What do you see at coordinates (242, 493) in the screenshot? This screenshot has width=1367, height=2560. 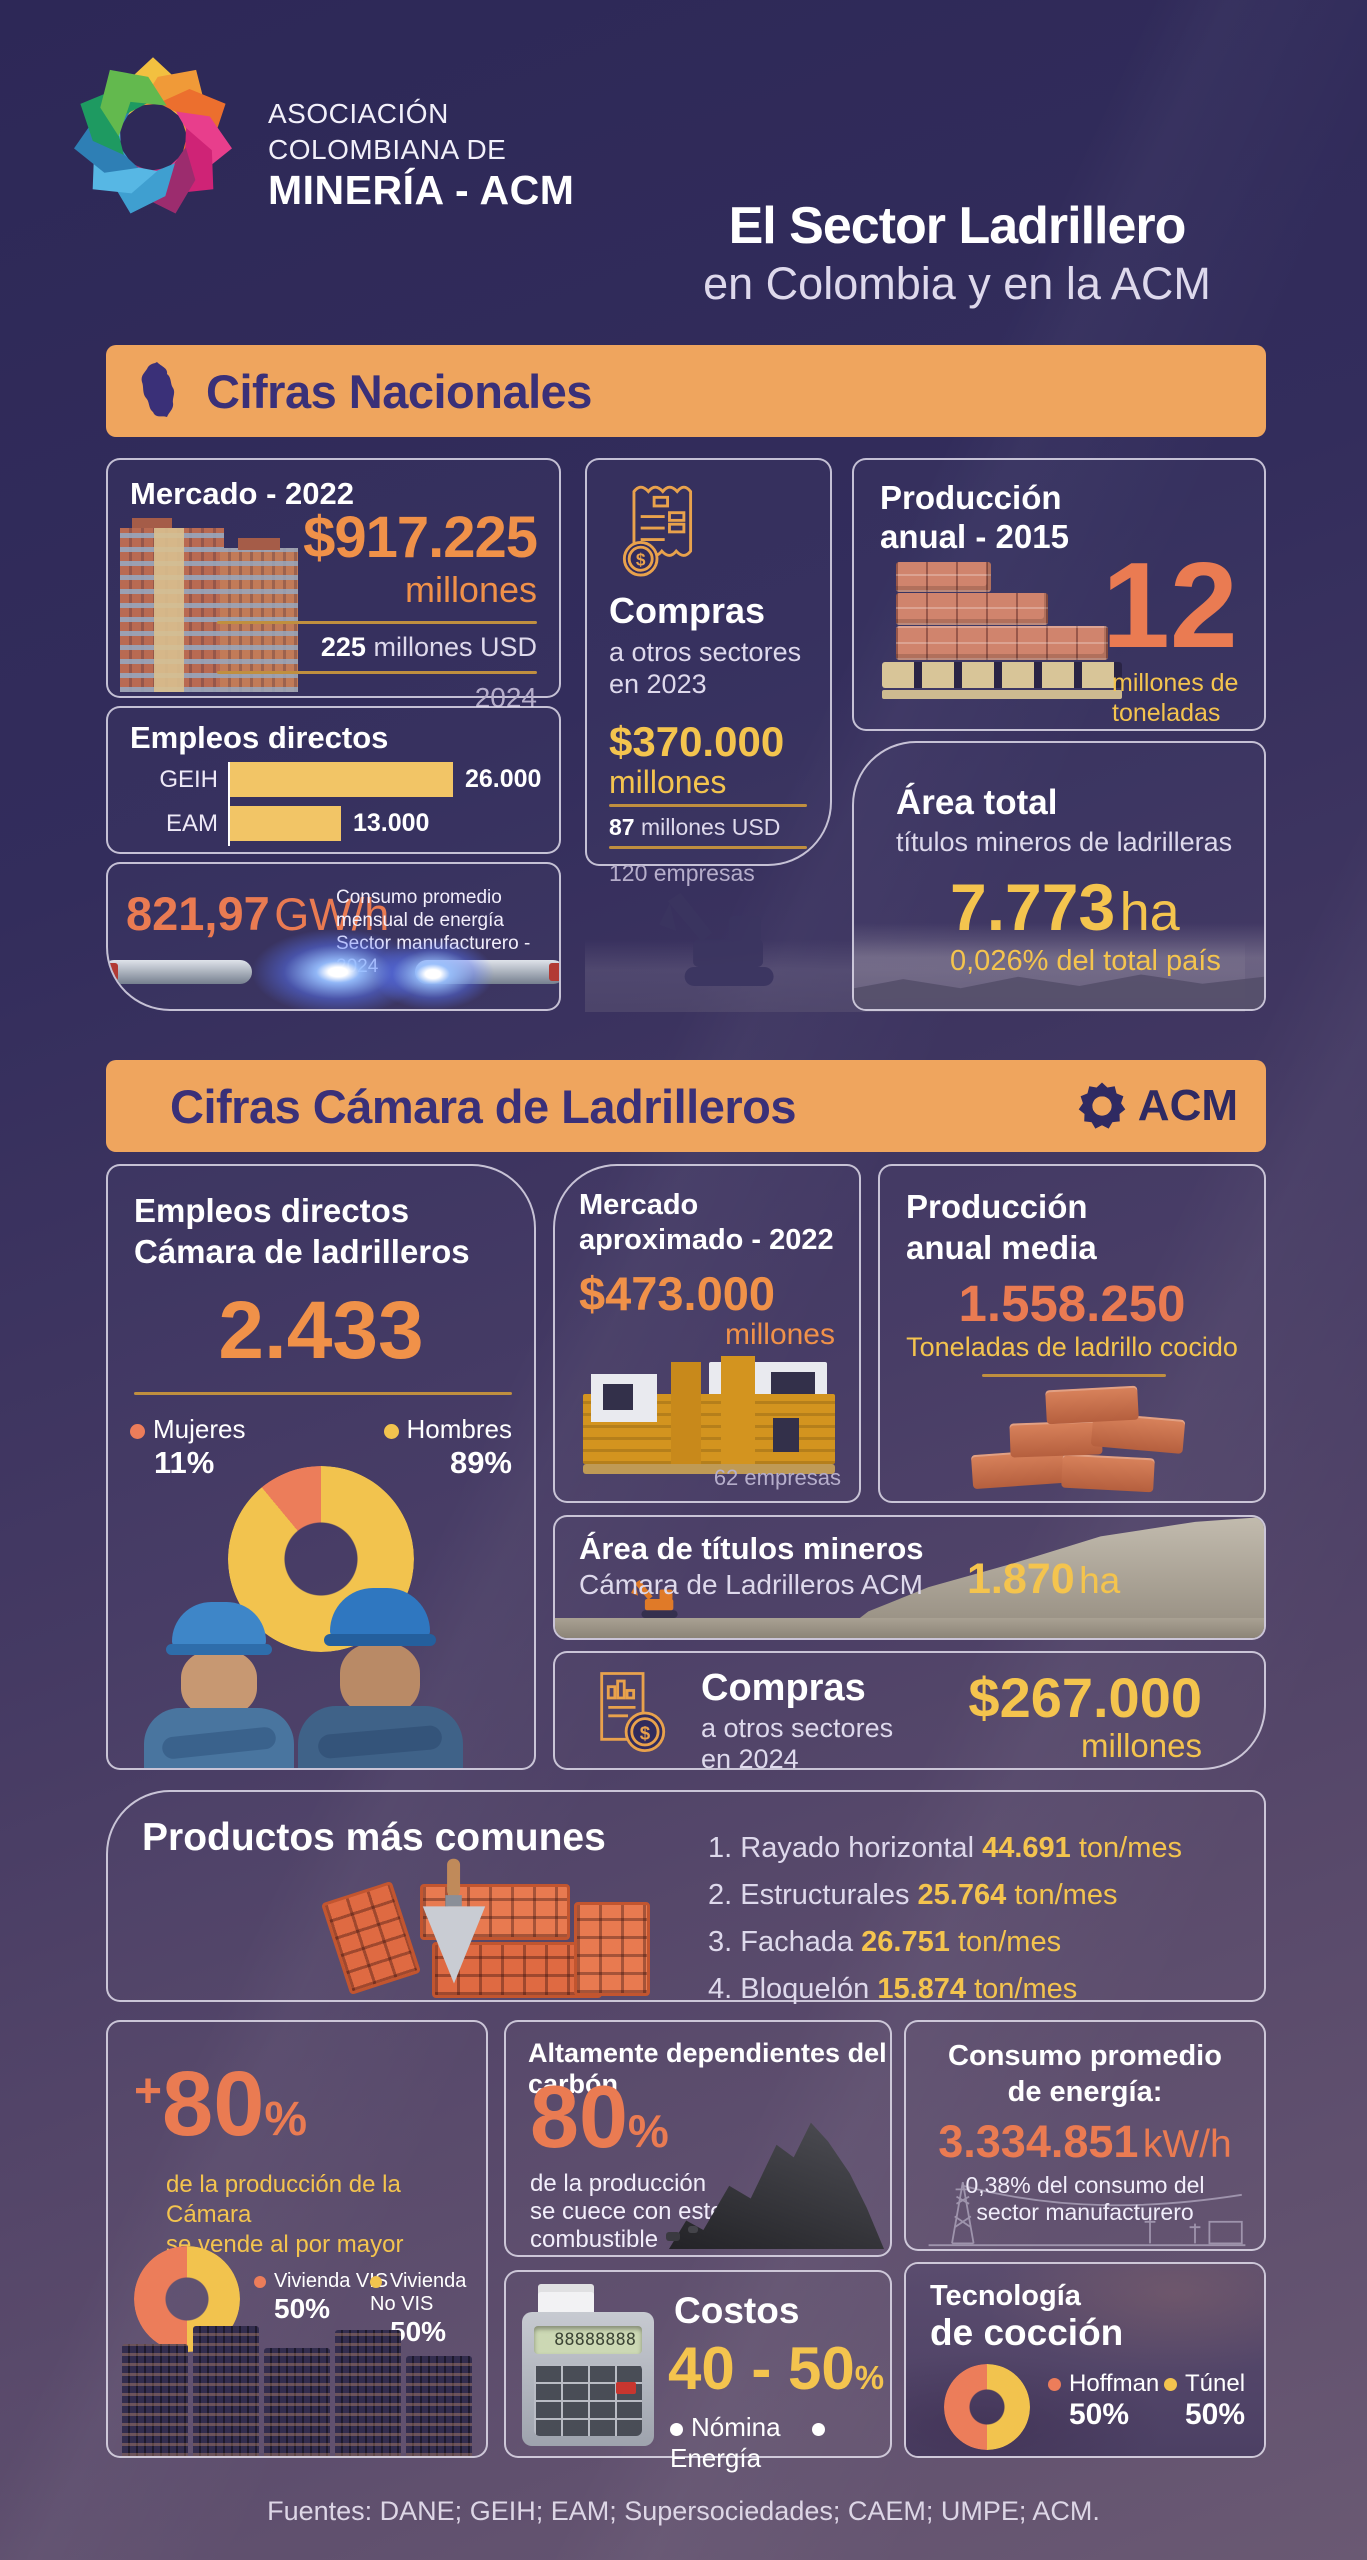 I see `card-title: Mercado - 2022` at bounding box center [242, 493].